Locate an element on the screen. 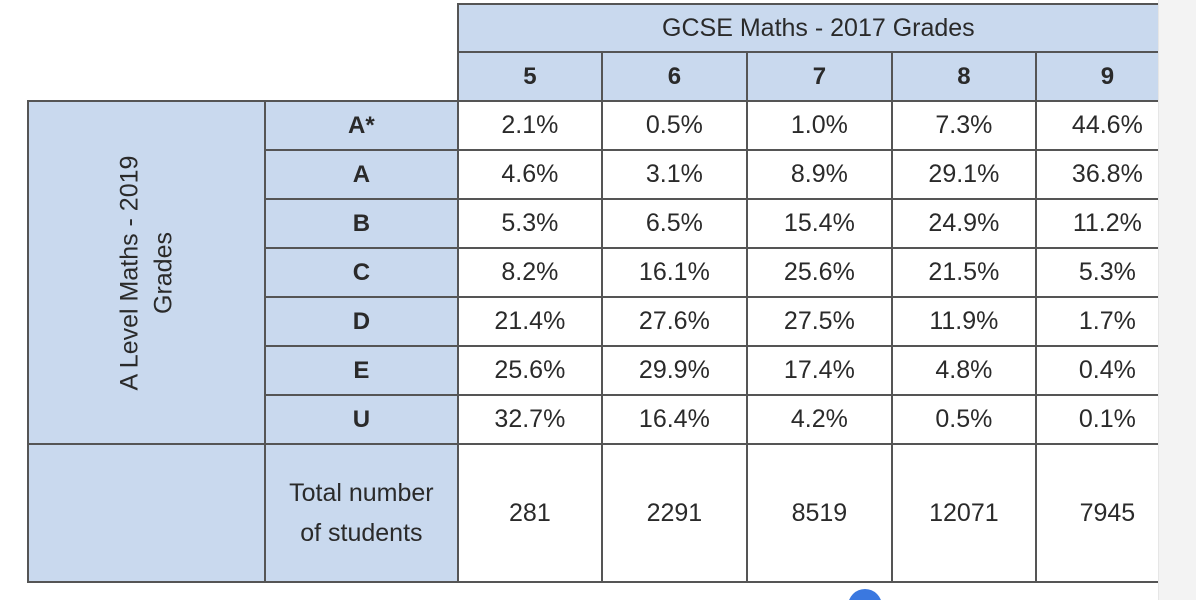 This screenshot has width=1196, height=600. table-cell: 16.1% is located at coordinates (674, 272).